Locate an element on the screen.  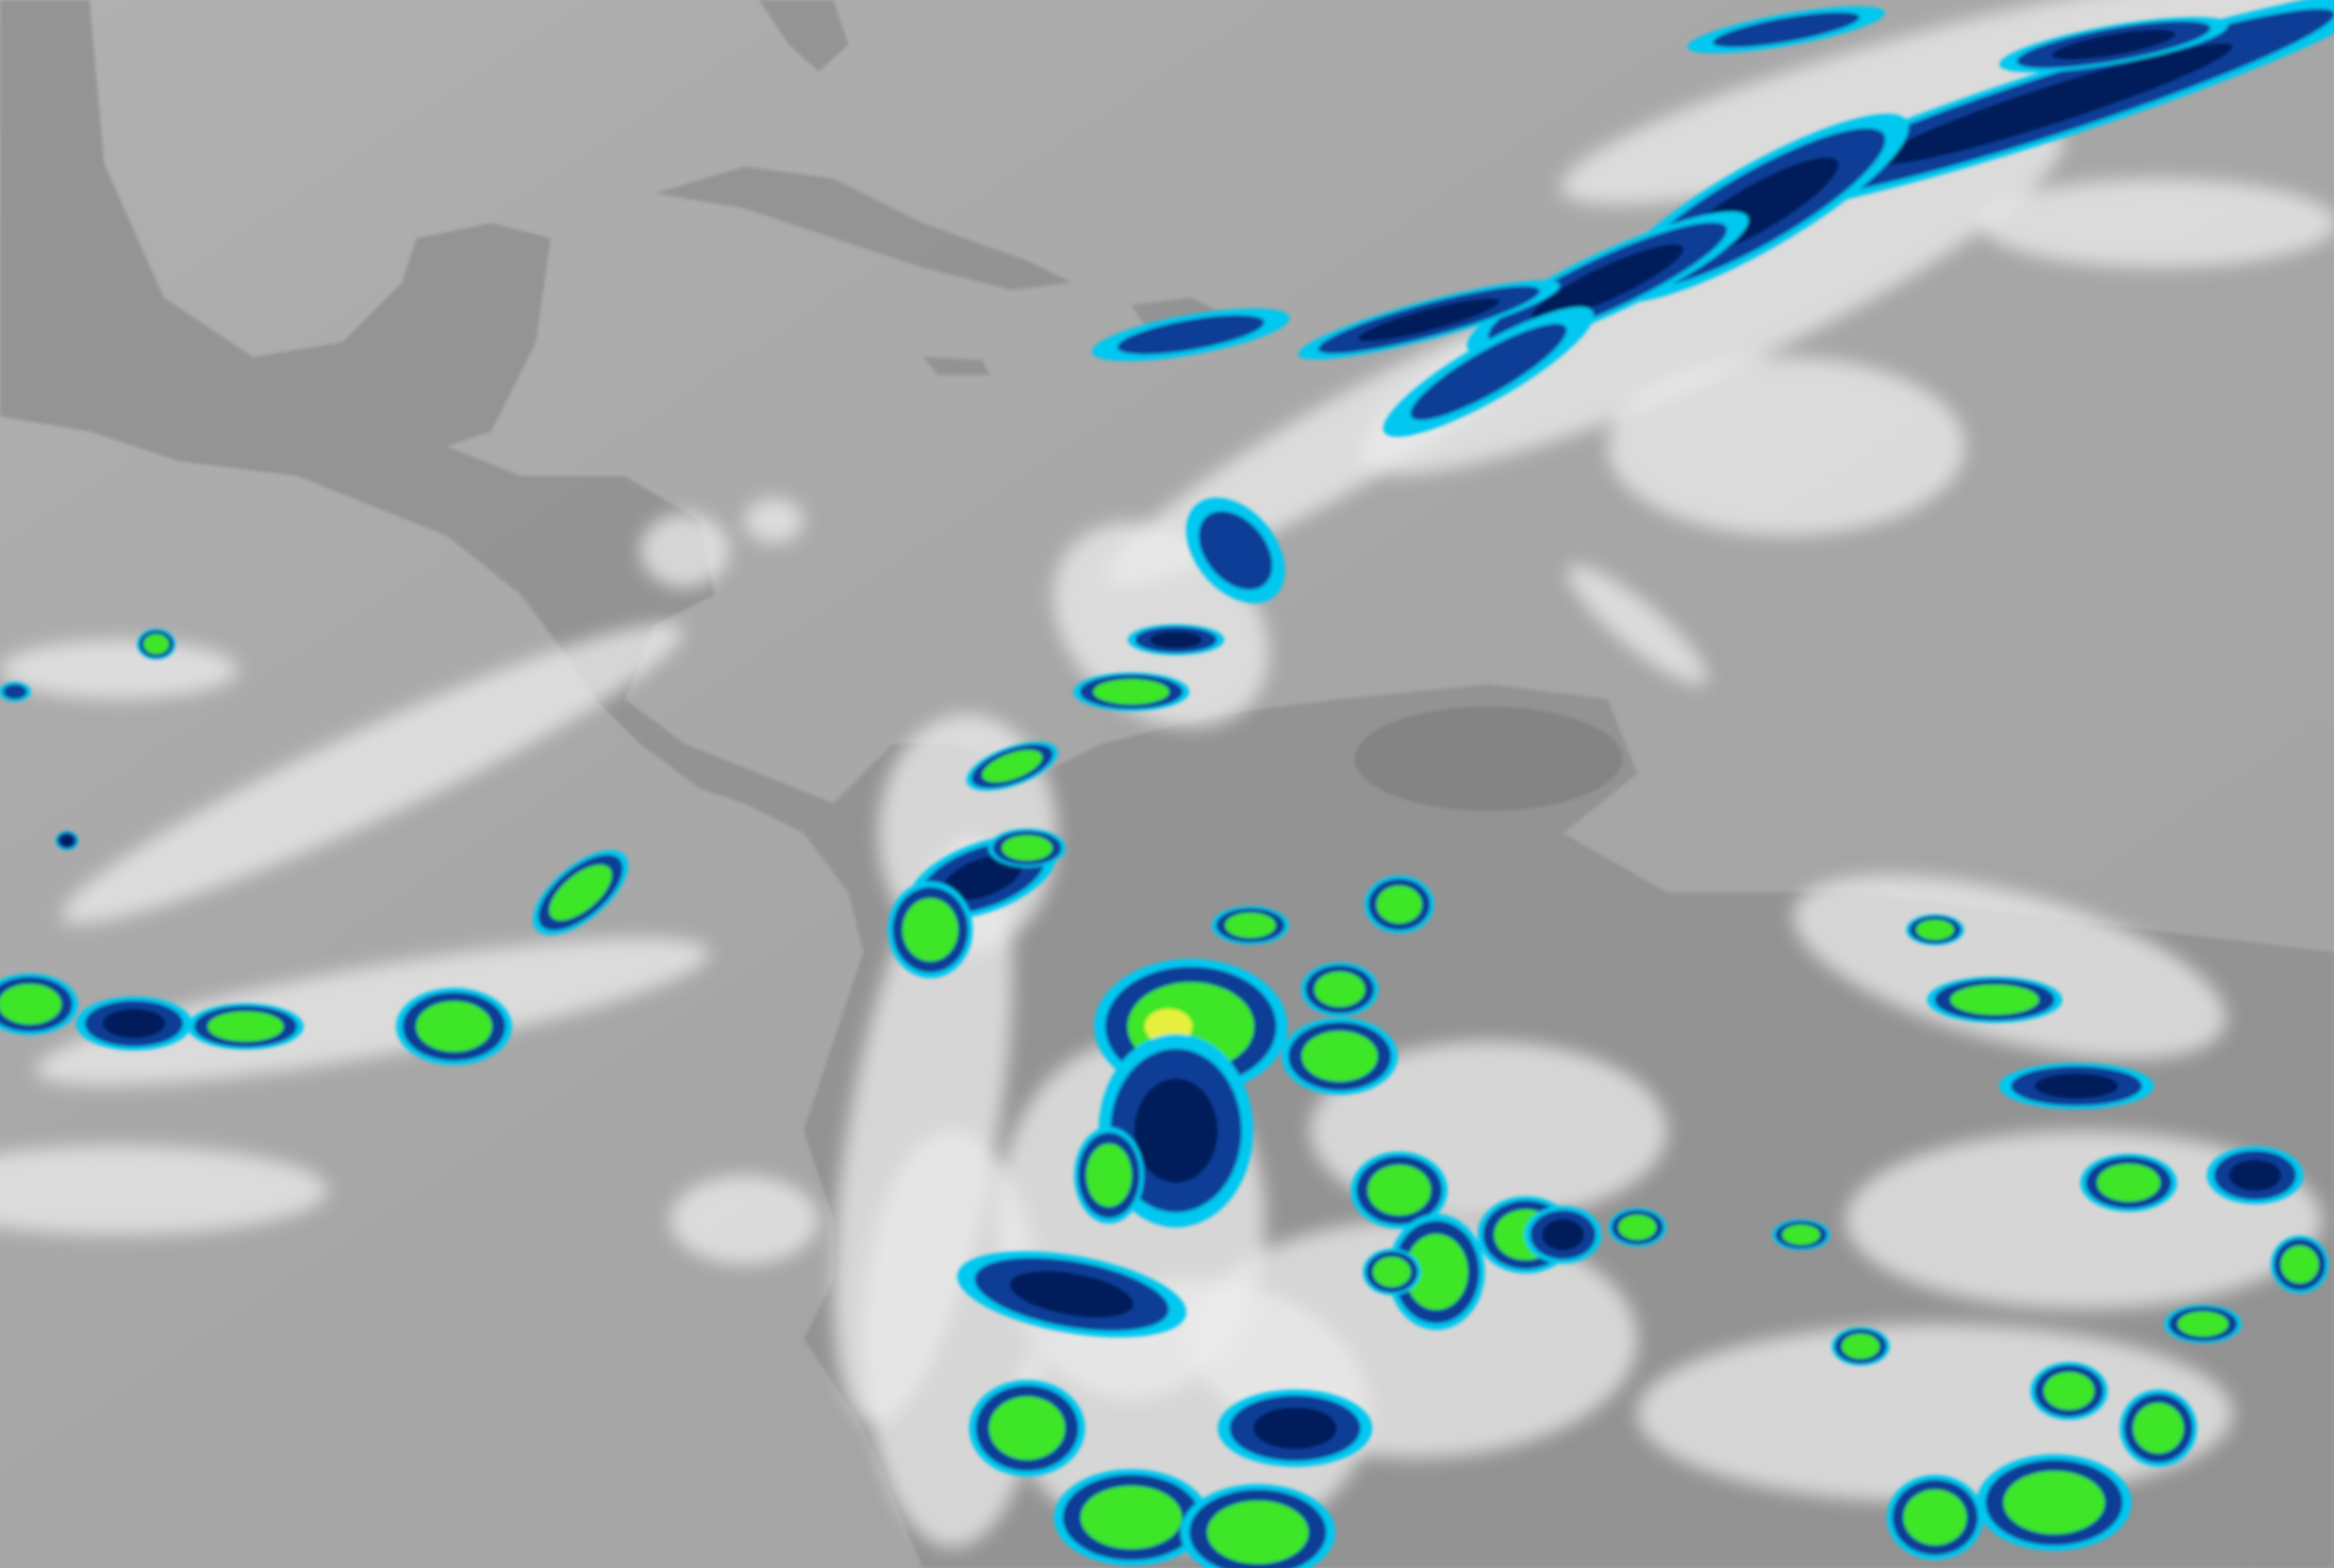
landmass-dark-plateau is located at coordinates (1488, 758).